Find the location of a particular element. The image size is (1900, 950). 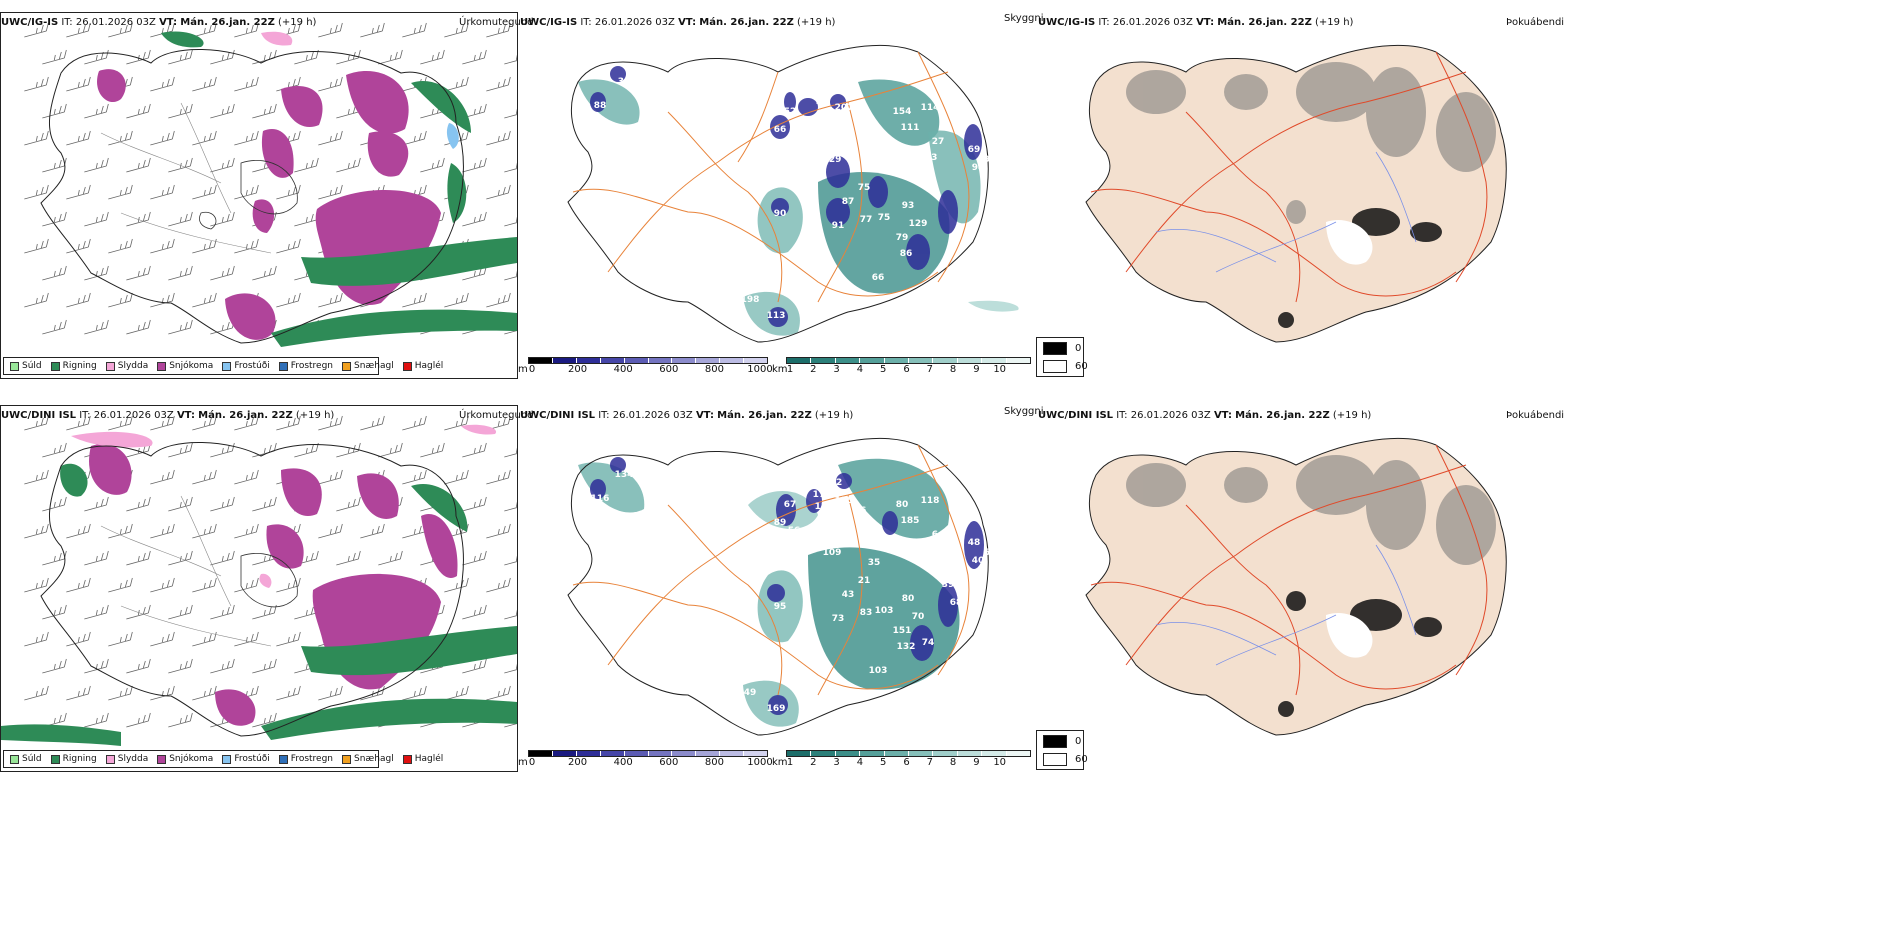

cbar-tick: 400 is located at coordinates (623, 762).